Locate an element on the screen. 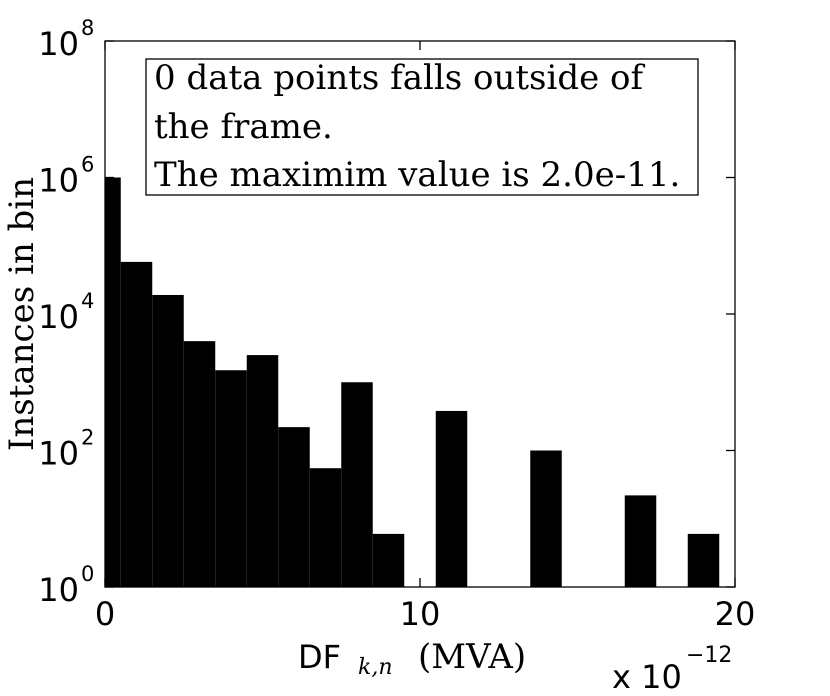  y-tick-label-base-0: 10 is located at coordinates (58, 590).